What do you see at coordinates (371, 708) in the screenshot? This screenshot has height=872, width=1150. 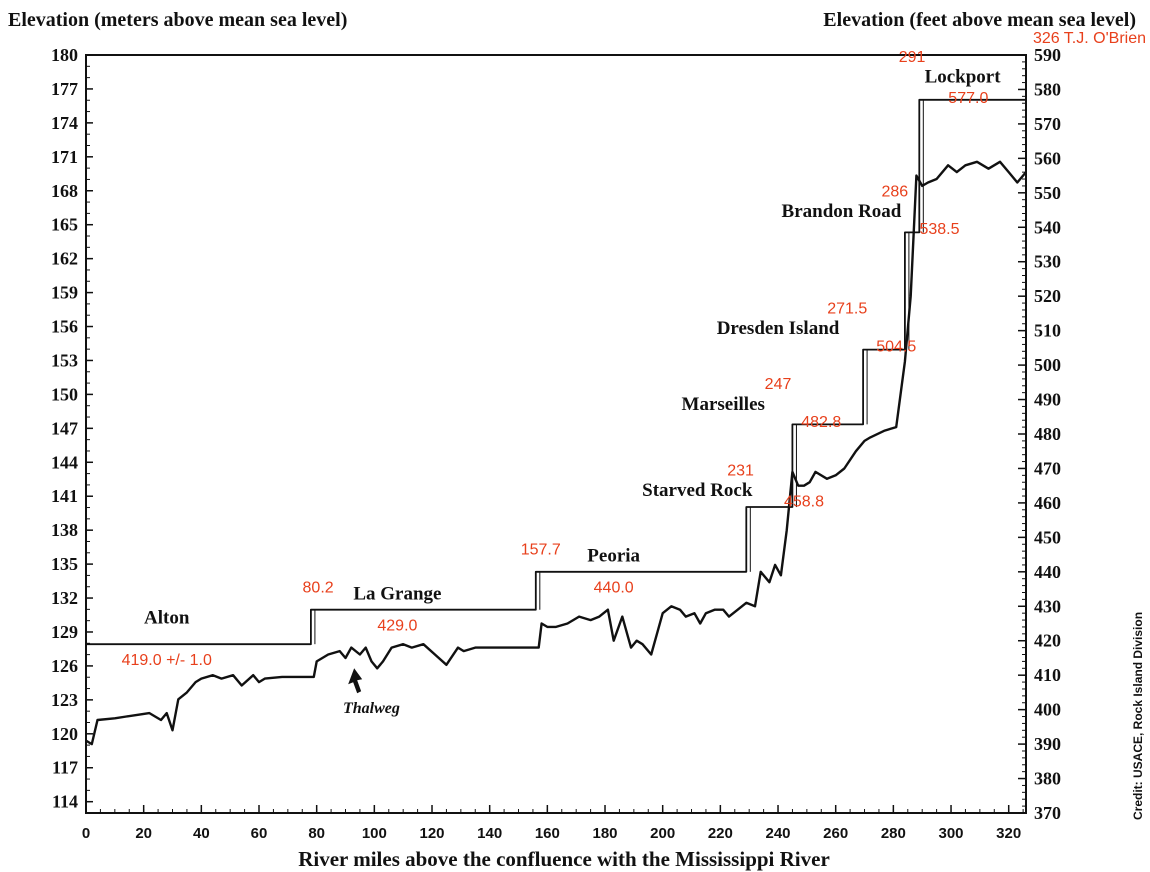 I see `thalweg-annotation: Thalweg` at bounding box center [371, 708].